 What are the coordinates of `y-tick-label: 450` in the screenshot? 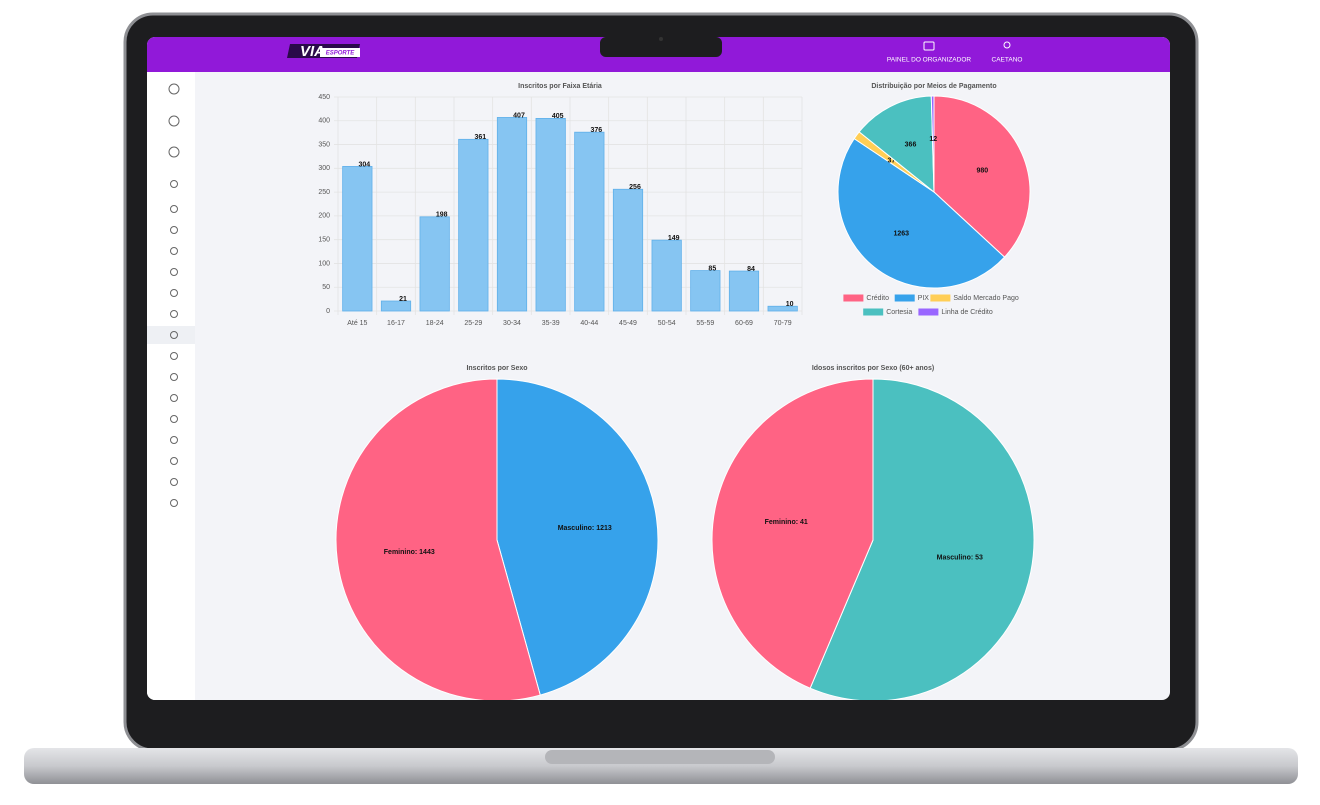 It's located at (324, 97).